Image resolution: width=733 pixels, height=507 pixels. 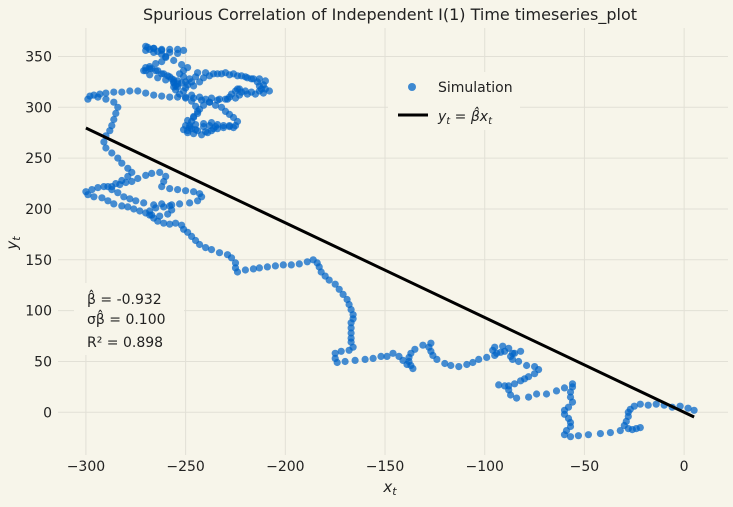 I want to click on legend-scatter-label: Simulation, so click(x=475, y=88).